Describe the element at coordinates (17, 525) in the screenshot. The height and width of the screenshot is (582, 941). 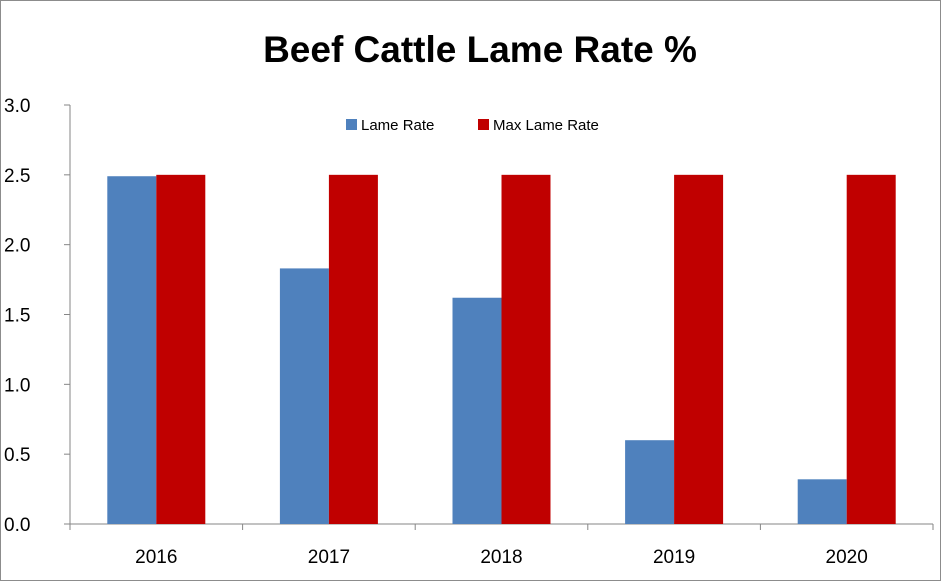
I see `y-tick-label: 0.0` at that location.